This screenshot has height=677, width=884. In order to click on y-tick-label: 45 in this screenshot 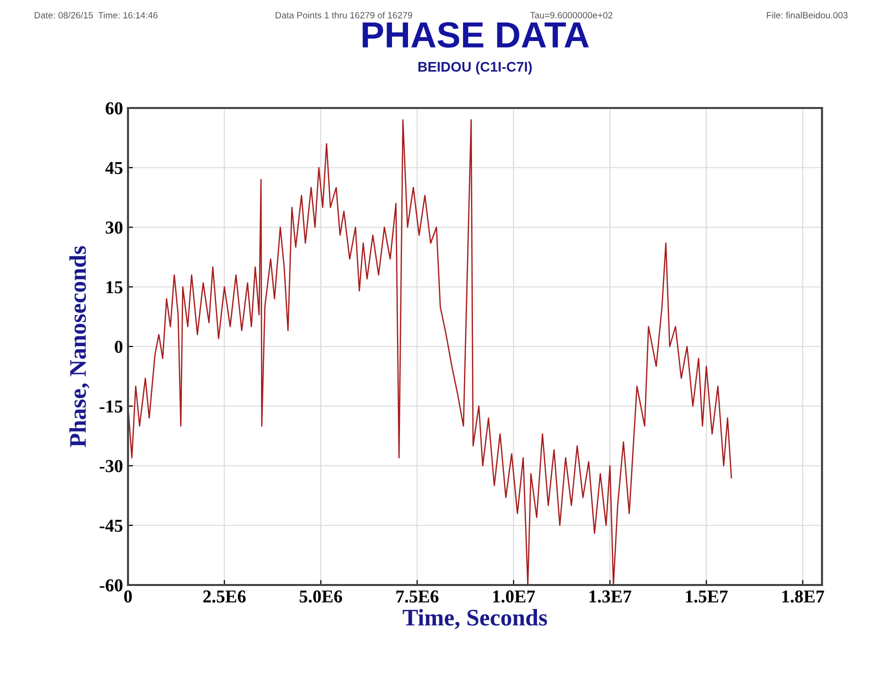, I will do `click(113, 168)`.